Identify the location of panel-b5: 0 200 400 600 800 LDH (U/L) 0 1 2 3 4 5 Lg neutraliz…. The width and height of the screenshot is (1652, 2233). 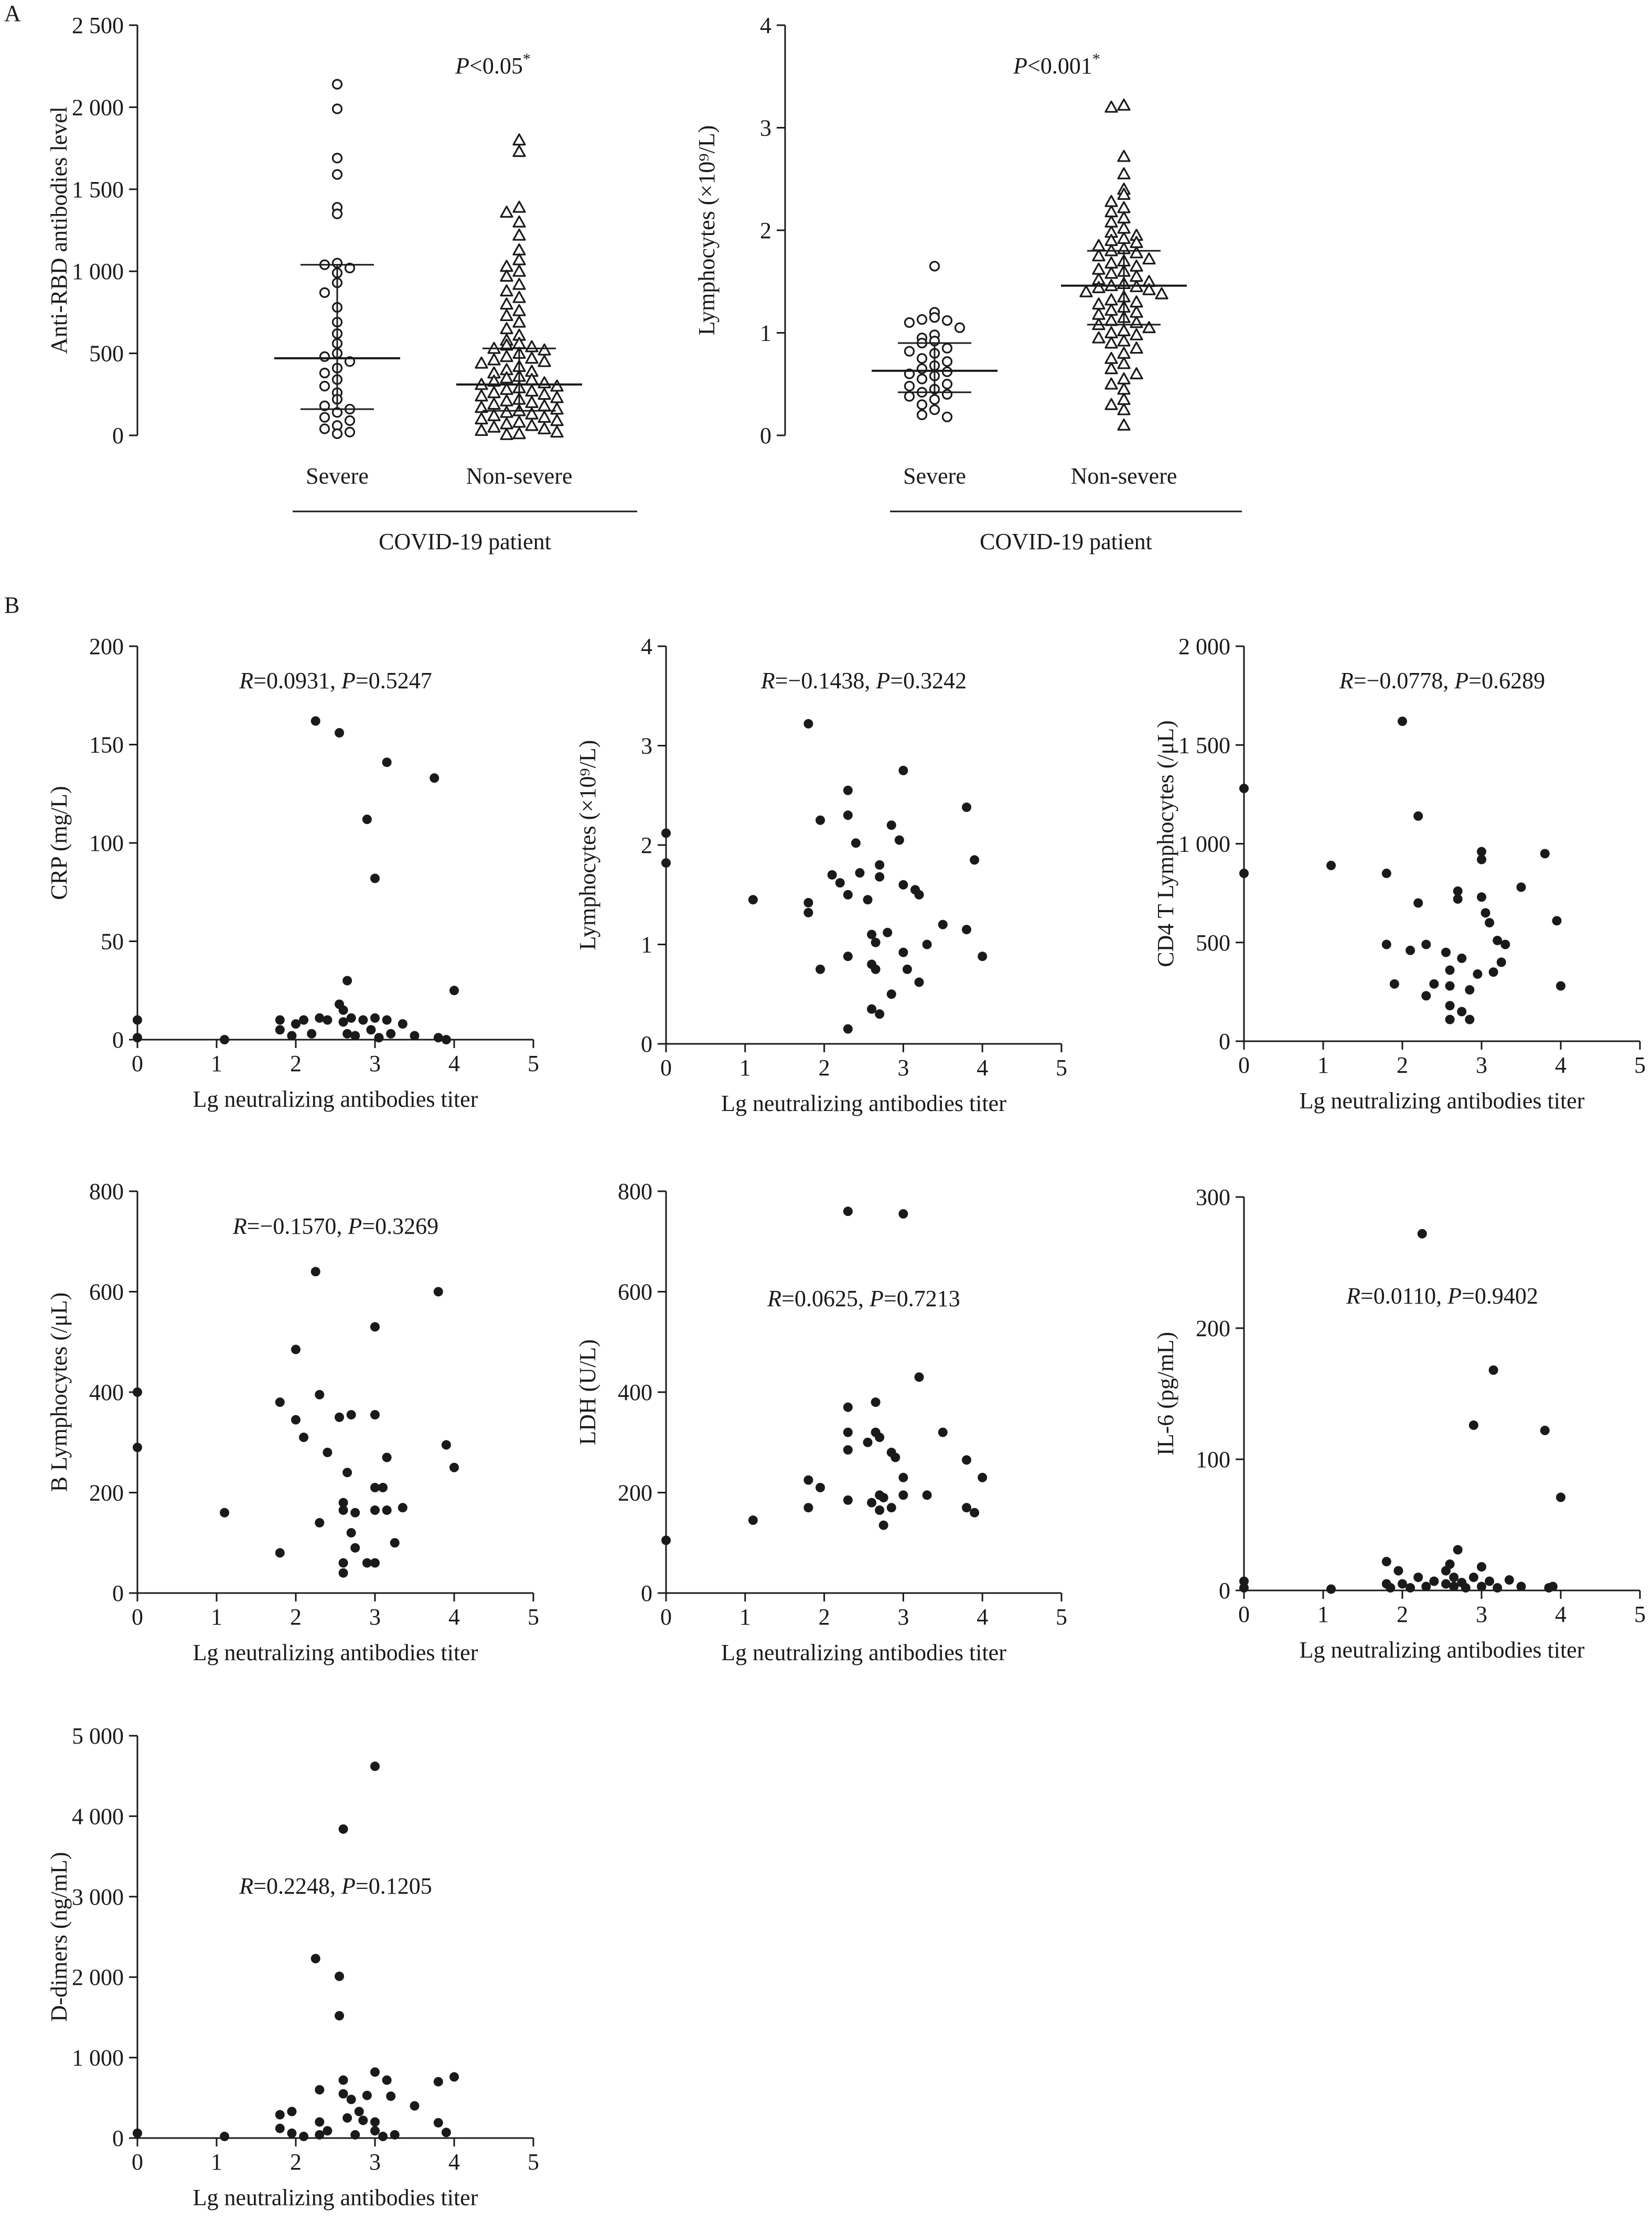
(821, 1422).